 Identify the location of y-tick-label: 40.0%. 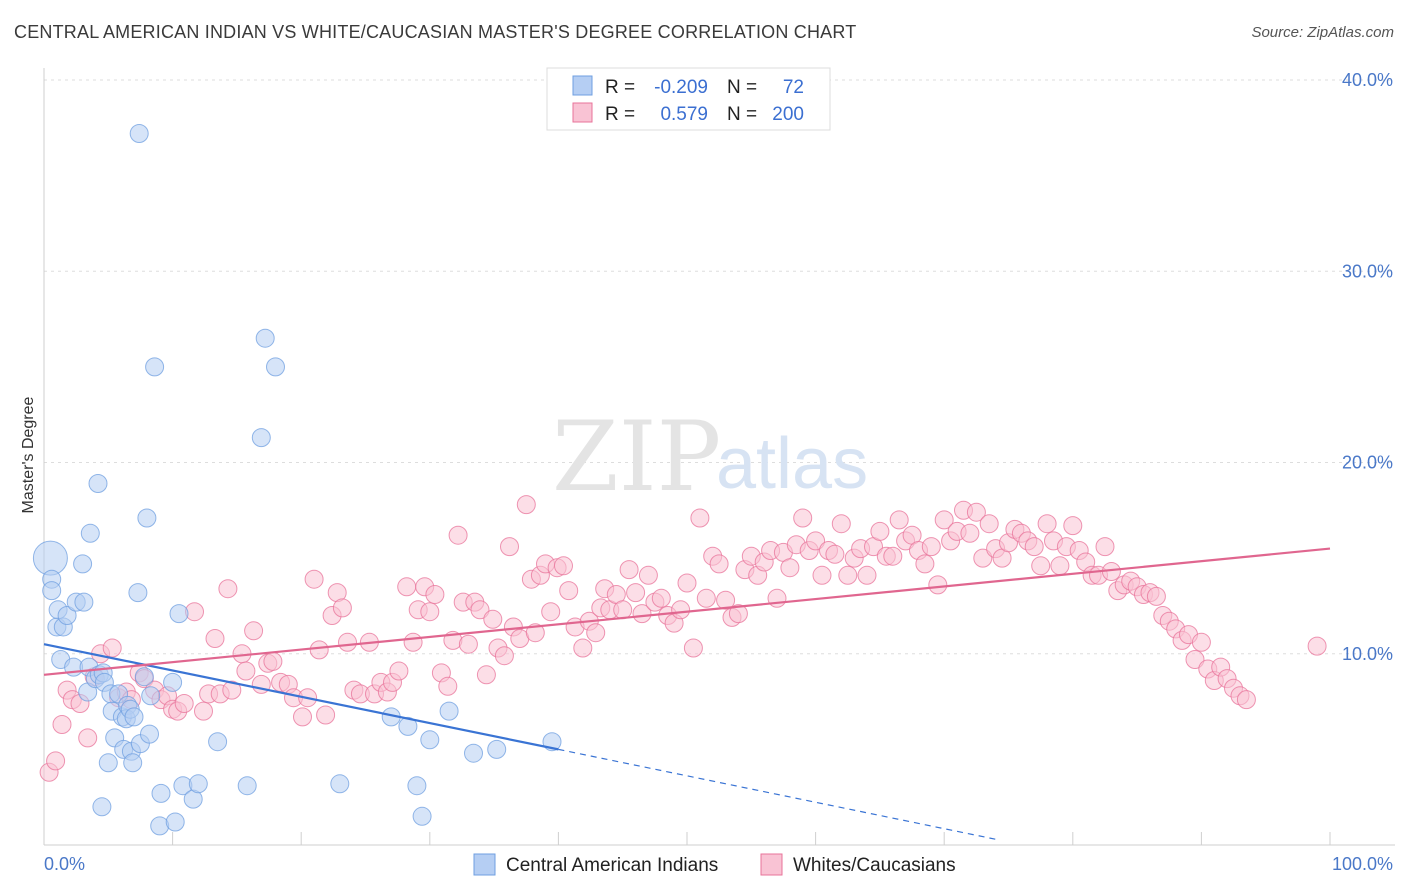
(1367, 80).